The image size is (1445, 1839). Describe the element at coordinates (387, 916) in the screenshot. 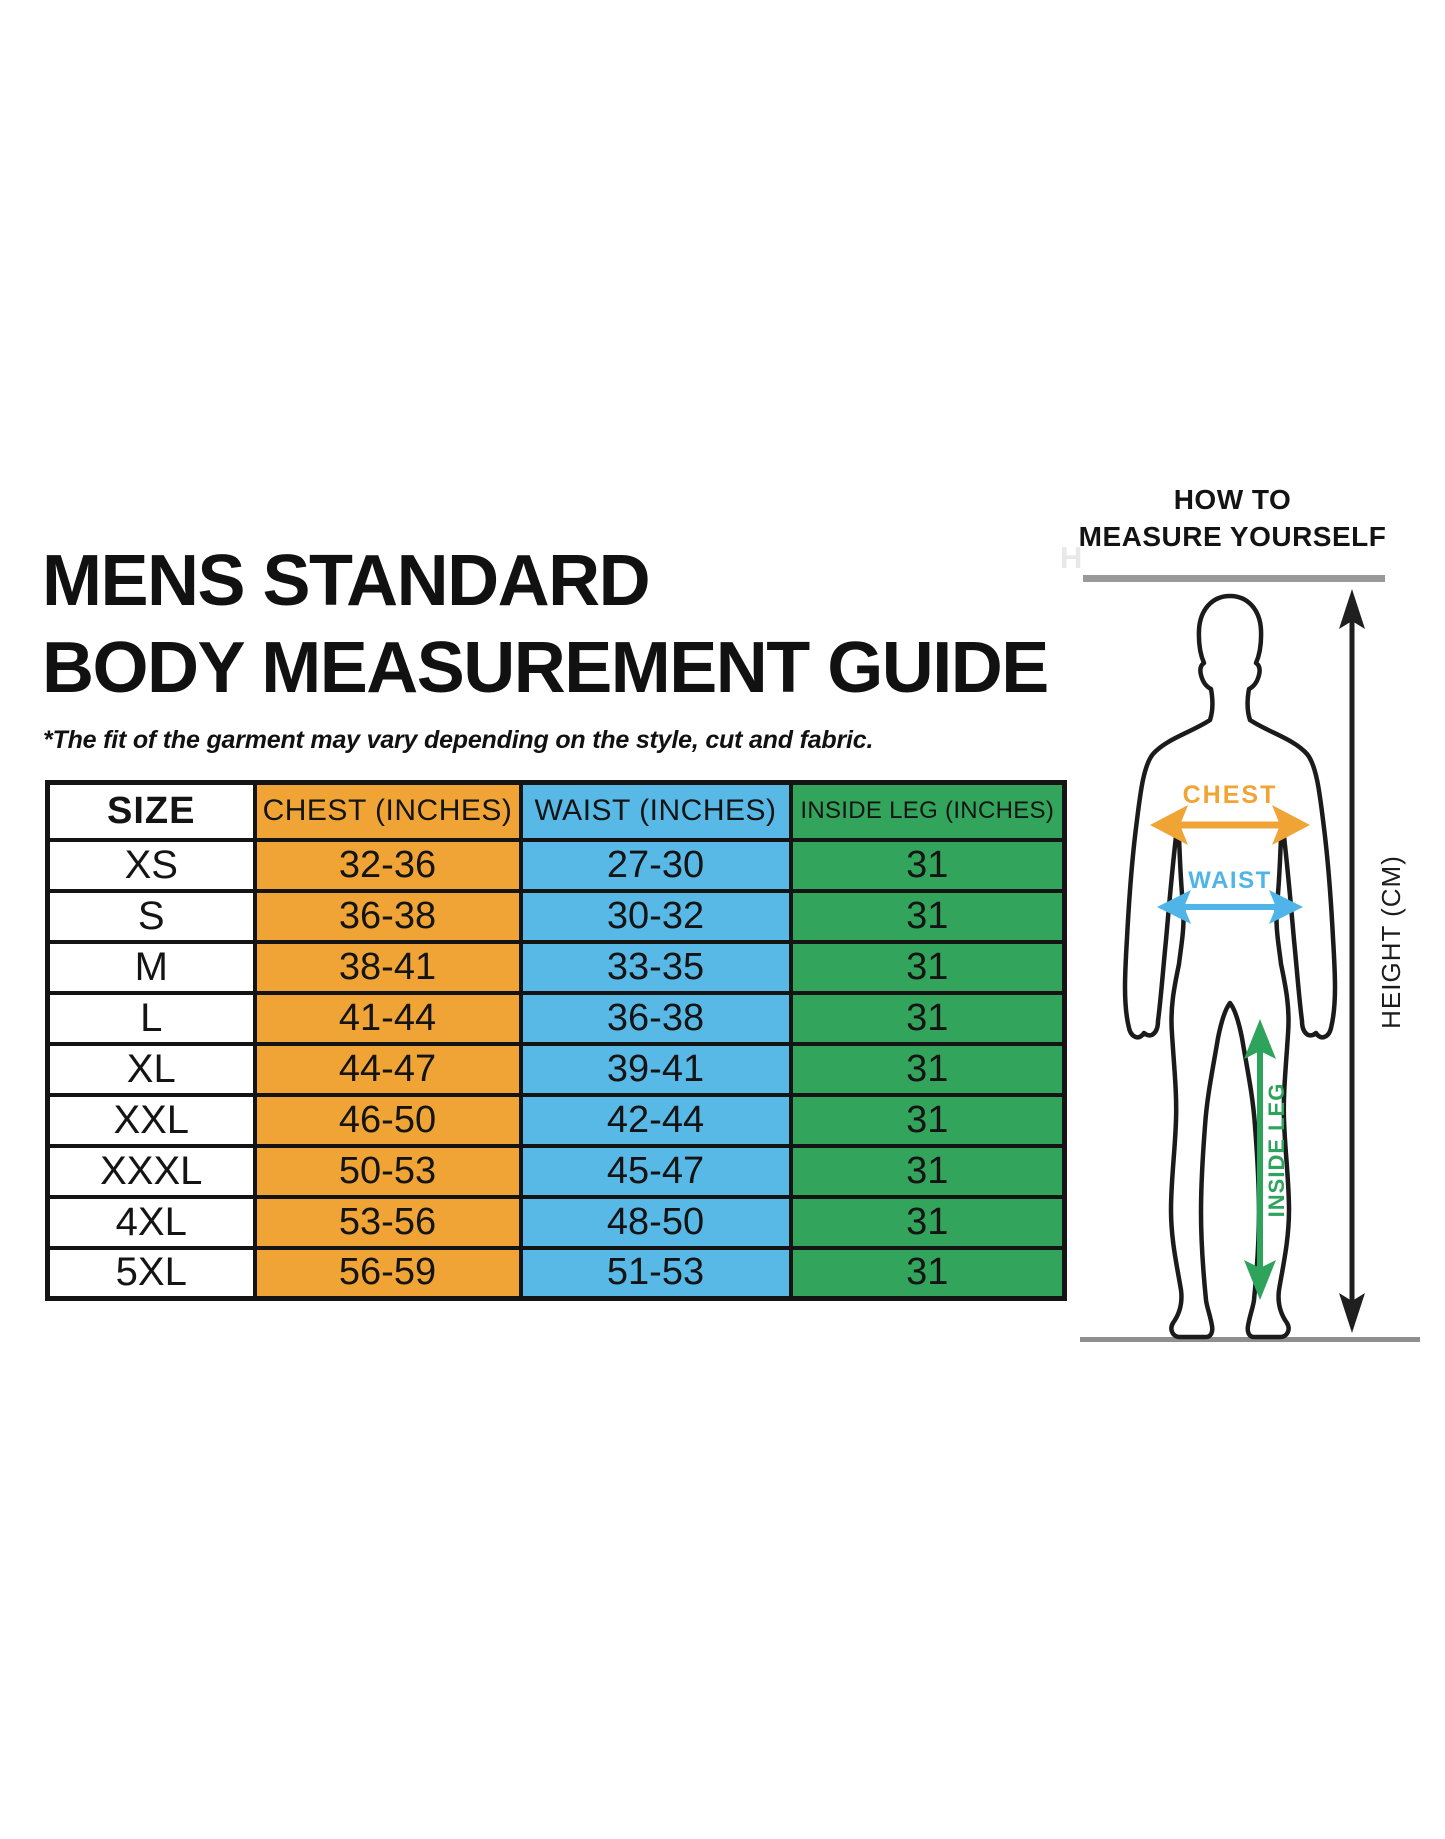

I see `cell-chest: 36-38` at that location.